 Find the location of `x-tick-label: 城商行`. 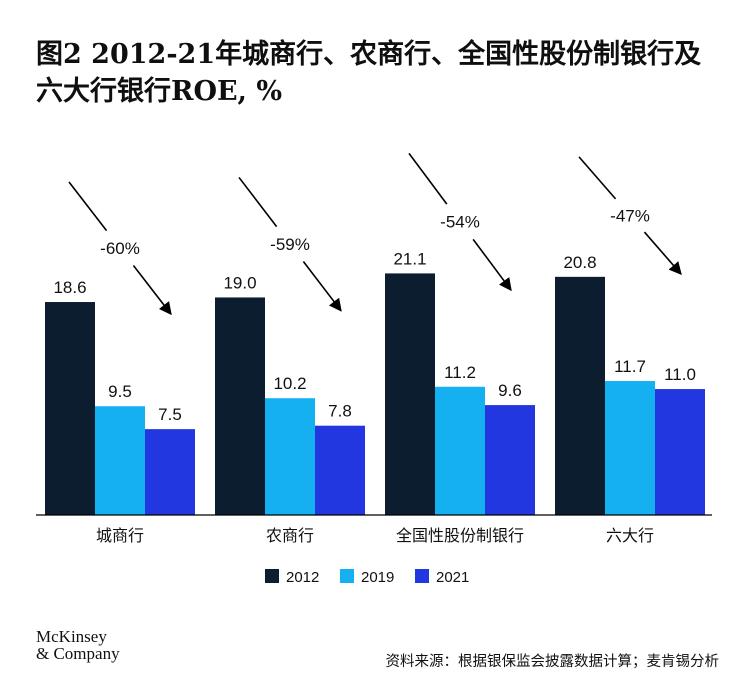

x-tick-label: 城商行 is located at coordinates (120, 535).